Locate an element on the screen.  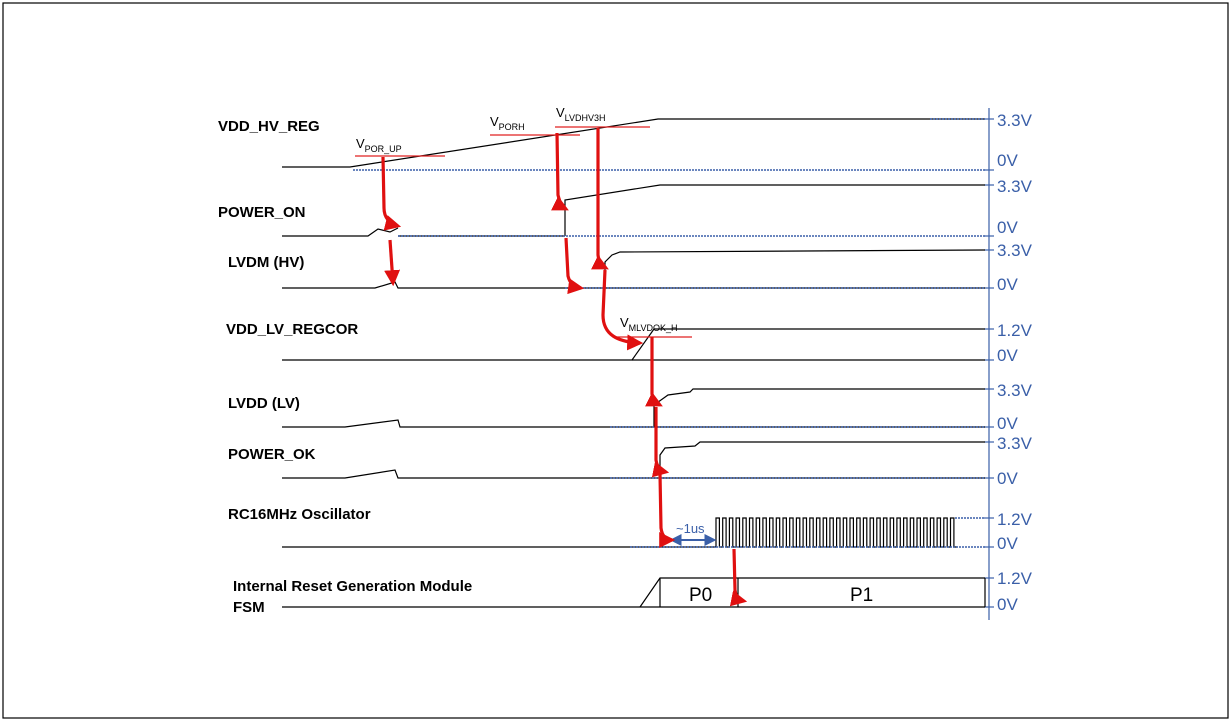
volt-high-vdd-lv-regcor: 1.2V is located at coordinates (1015, 330).